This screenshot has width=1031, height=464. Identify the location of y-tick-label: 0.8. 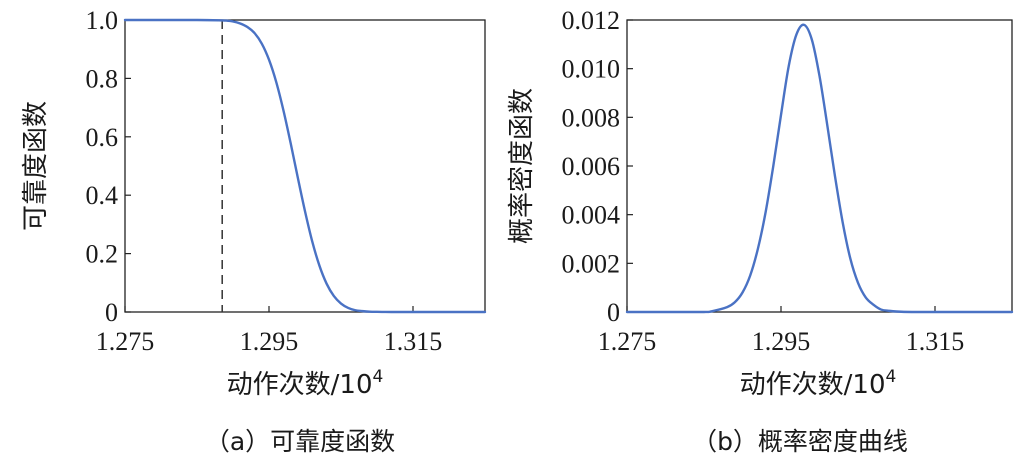
(102, 78).